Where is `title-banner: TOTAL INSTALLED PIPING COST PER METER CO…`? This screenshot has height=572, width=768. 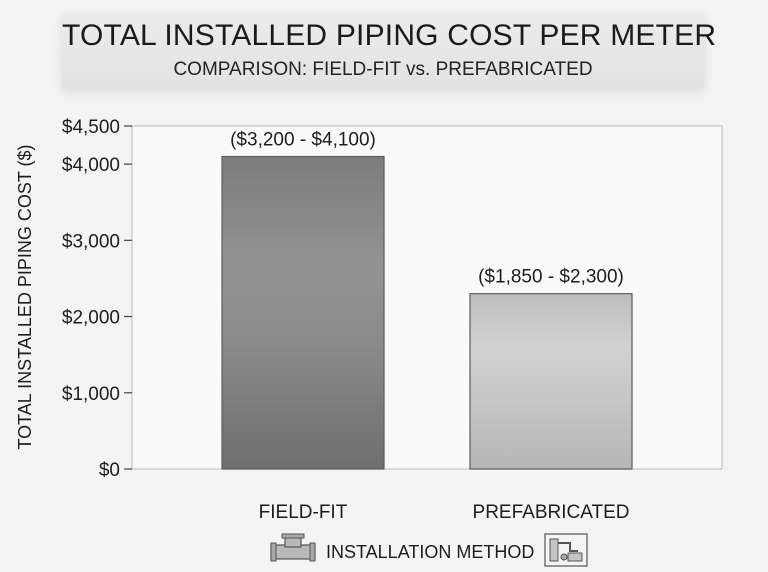 title-banner: TOTAL INSTALLED PIPING COST PER METER CO… is located at coordinates (389, 50).